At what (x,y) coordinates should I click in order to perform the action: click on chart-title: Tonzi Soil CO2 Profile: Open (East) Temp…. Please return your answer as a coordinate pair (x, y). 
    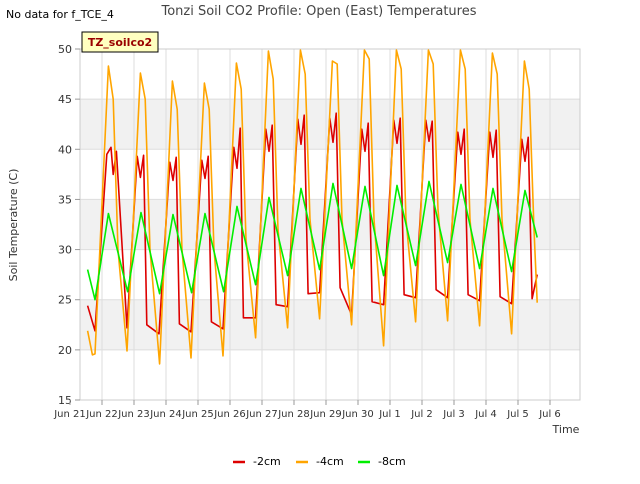
    Looking at the image, I should click on (318, 11).